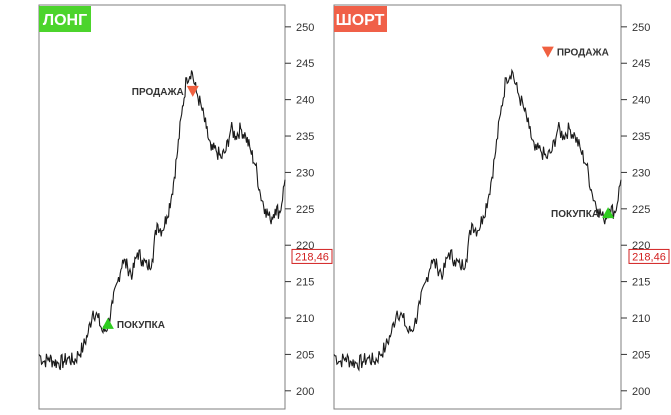 This screenshot has width=671, height=415. What do you see at coordinates (150, 208) in the screenshot?
I see `trade-annotations: ПОКУПКА ПРОДАЖА` at bounding box center [150, 208].